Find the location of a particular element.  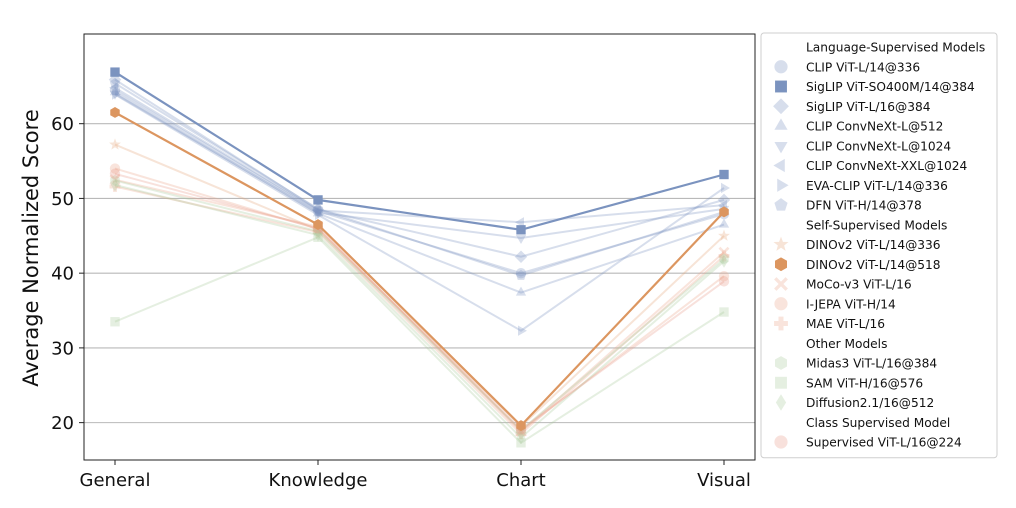

point-clip-convnext-l-512-knowledge is located at coordinates (318, 212).